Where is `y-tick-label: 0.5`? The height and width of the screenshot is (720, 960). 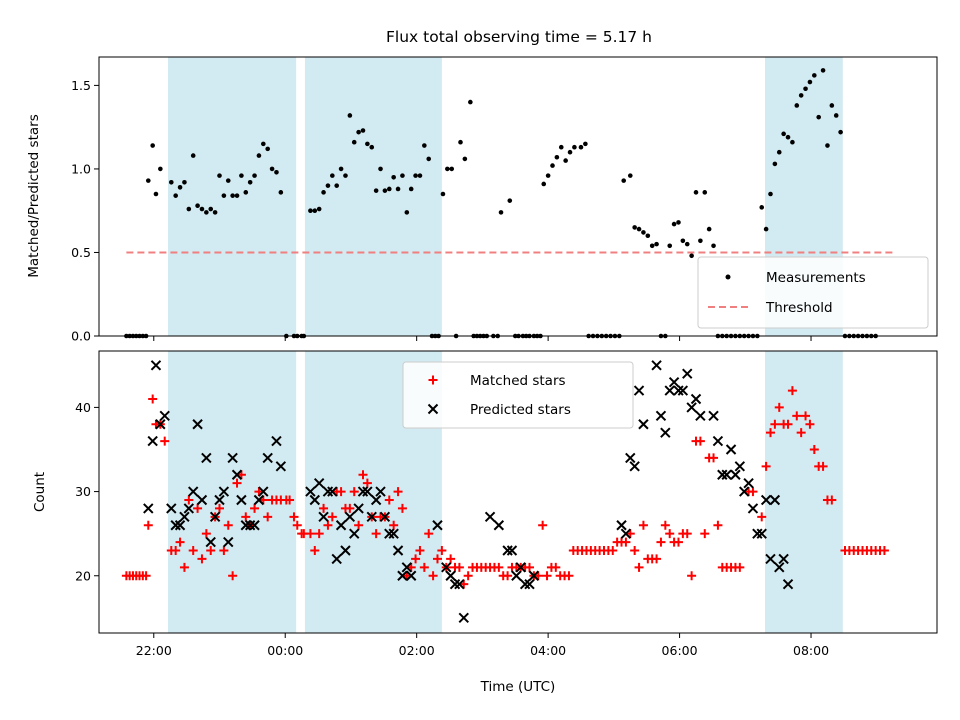
y-tick-label: 0.5 is located at coordinates (81, 252).